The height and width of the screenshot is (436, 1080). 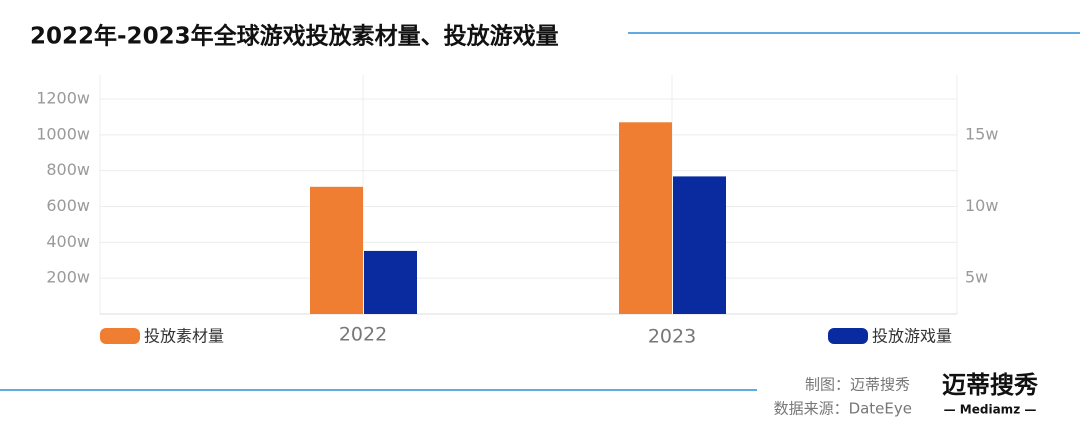 What do you see at coordinates (63, 98) in the screenshot?
I see `y-tick-label: 1200w` at bounding box center [63, 98].